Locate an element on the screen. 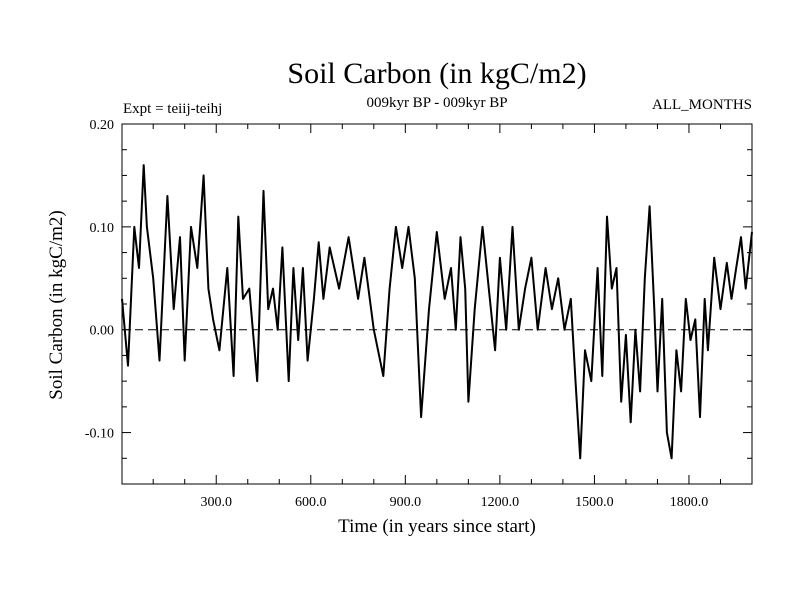 The width and height of the screenshot is (800, 600). experiment-label: Expt = teiij-teihj is located at coordinates (172, 109).